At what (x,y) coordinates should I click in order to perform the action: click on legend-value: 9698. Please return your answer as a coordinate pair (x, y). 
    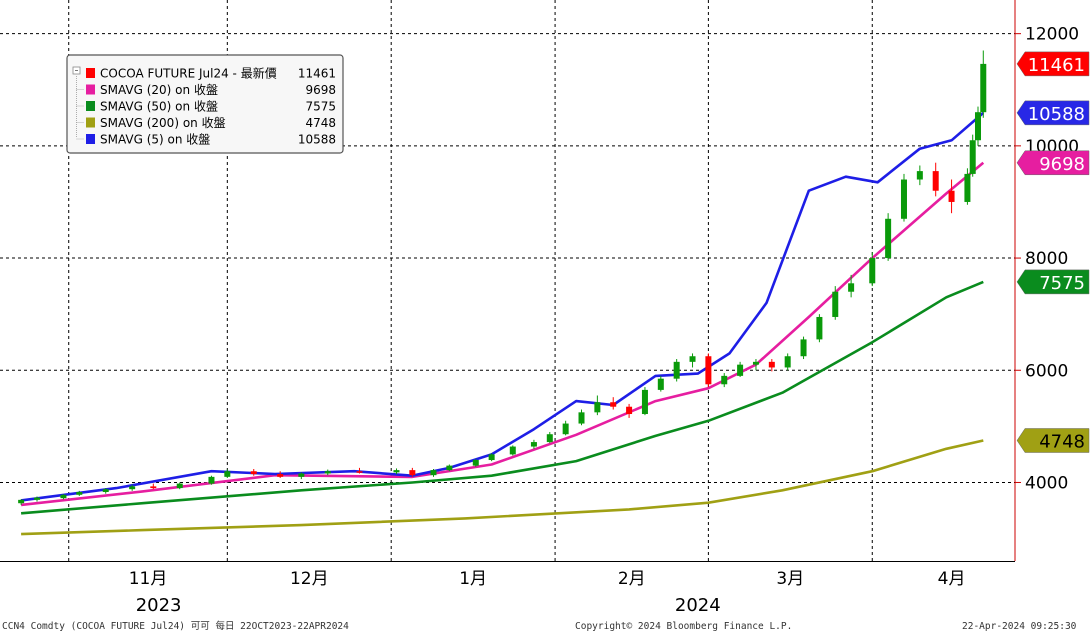
    Looking at the image, I should click on (320, 90).